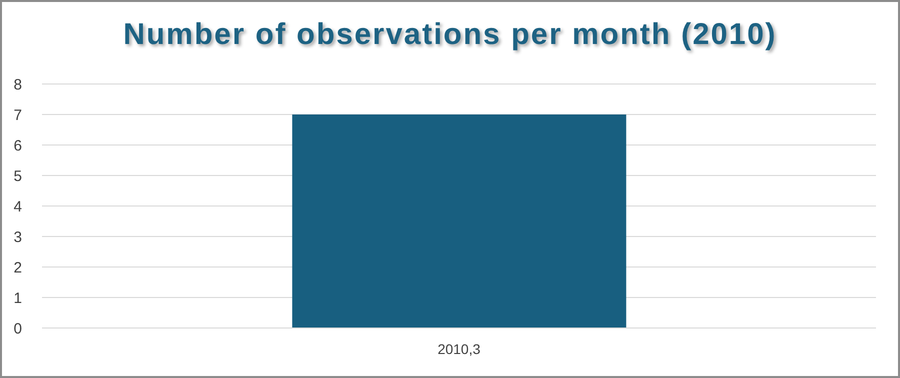 The image size is (900, 378). Describe the element at coordinates (450, 35) in the screenshot. I see `chart-title: Number of observations per month (2010)` at that location.